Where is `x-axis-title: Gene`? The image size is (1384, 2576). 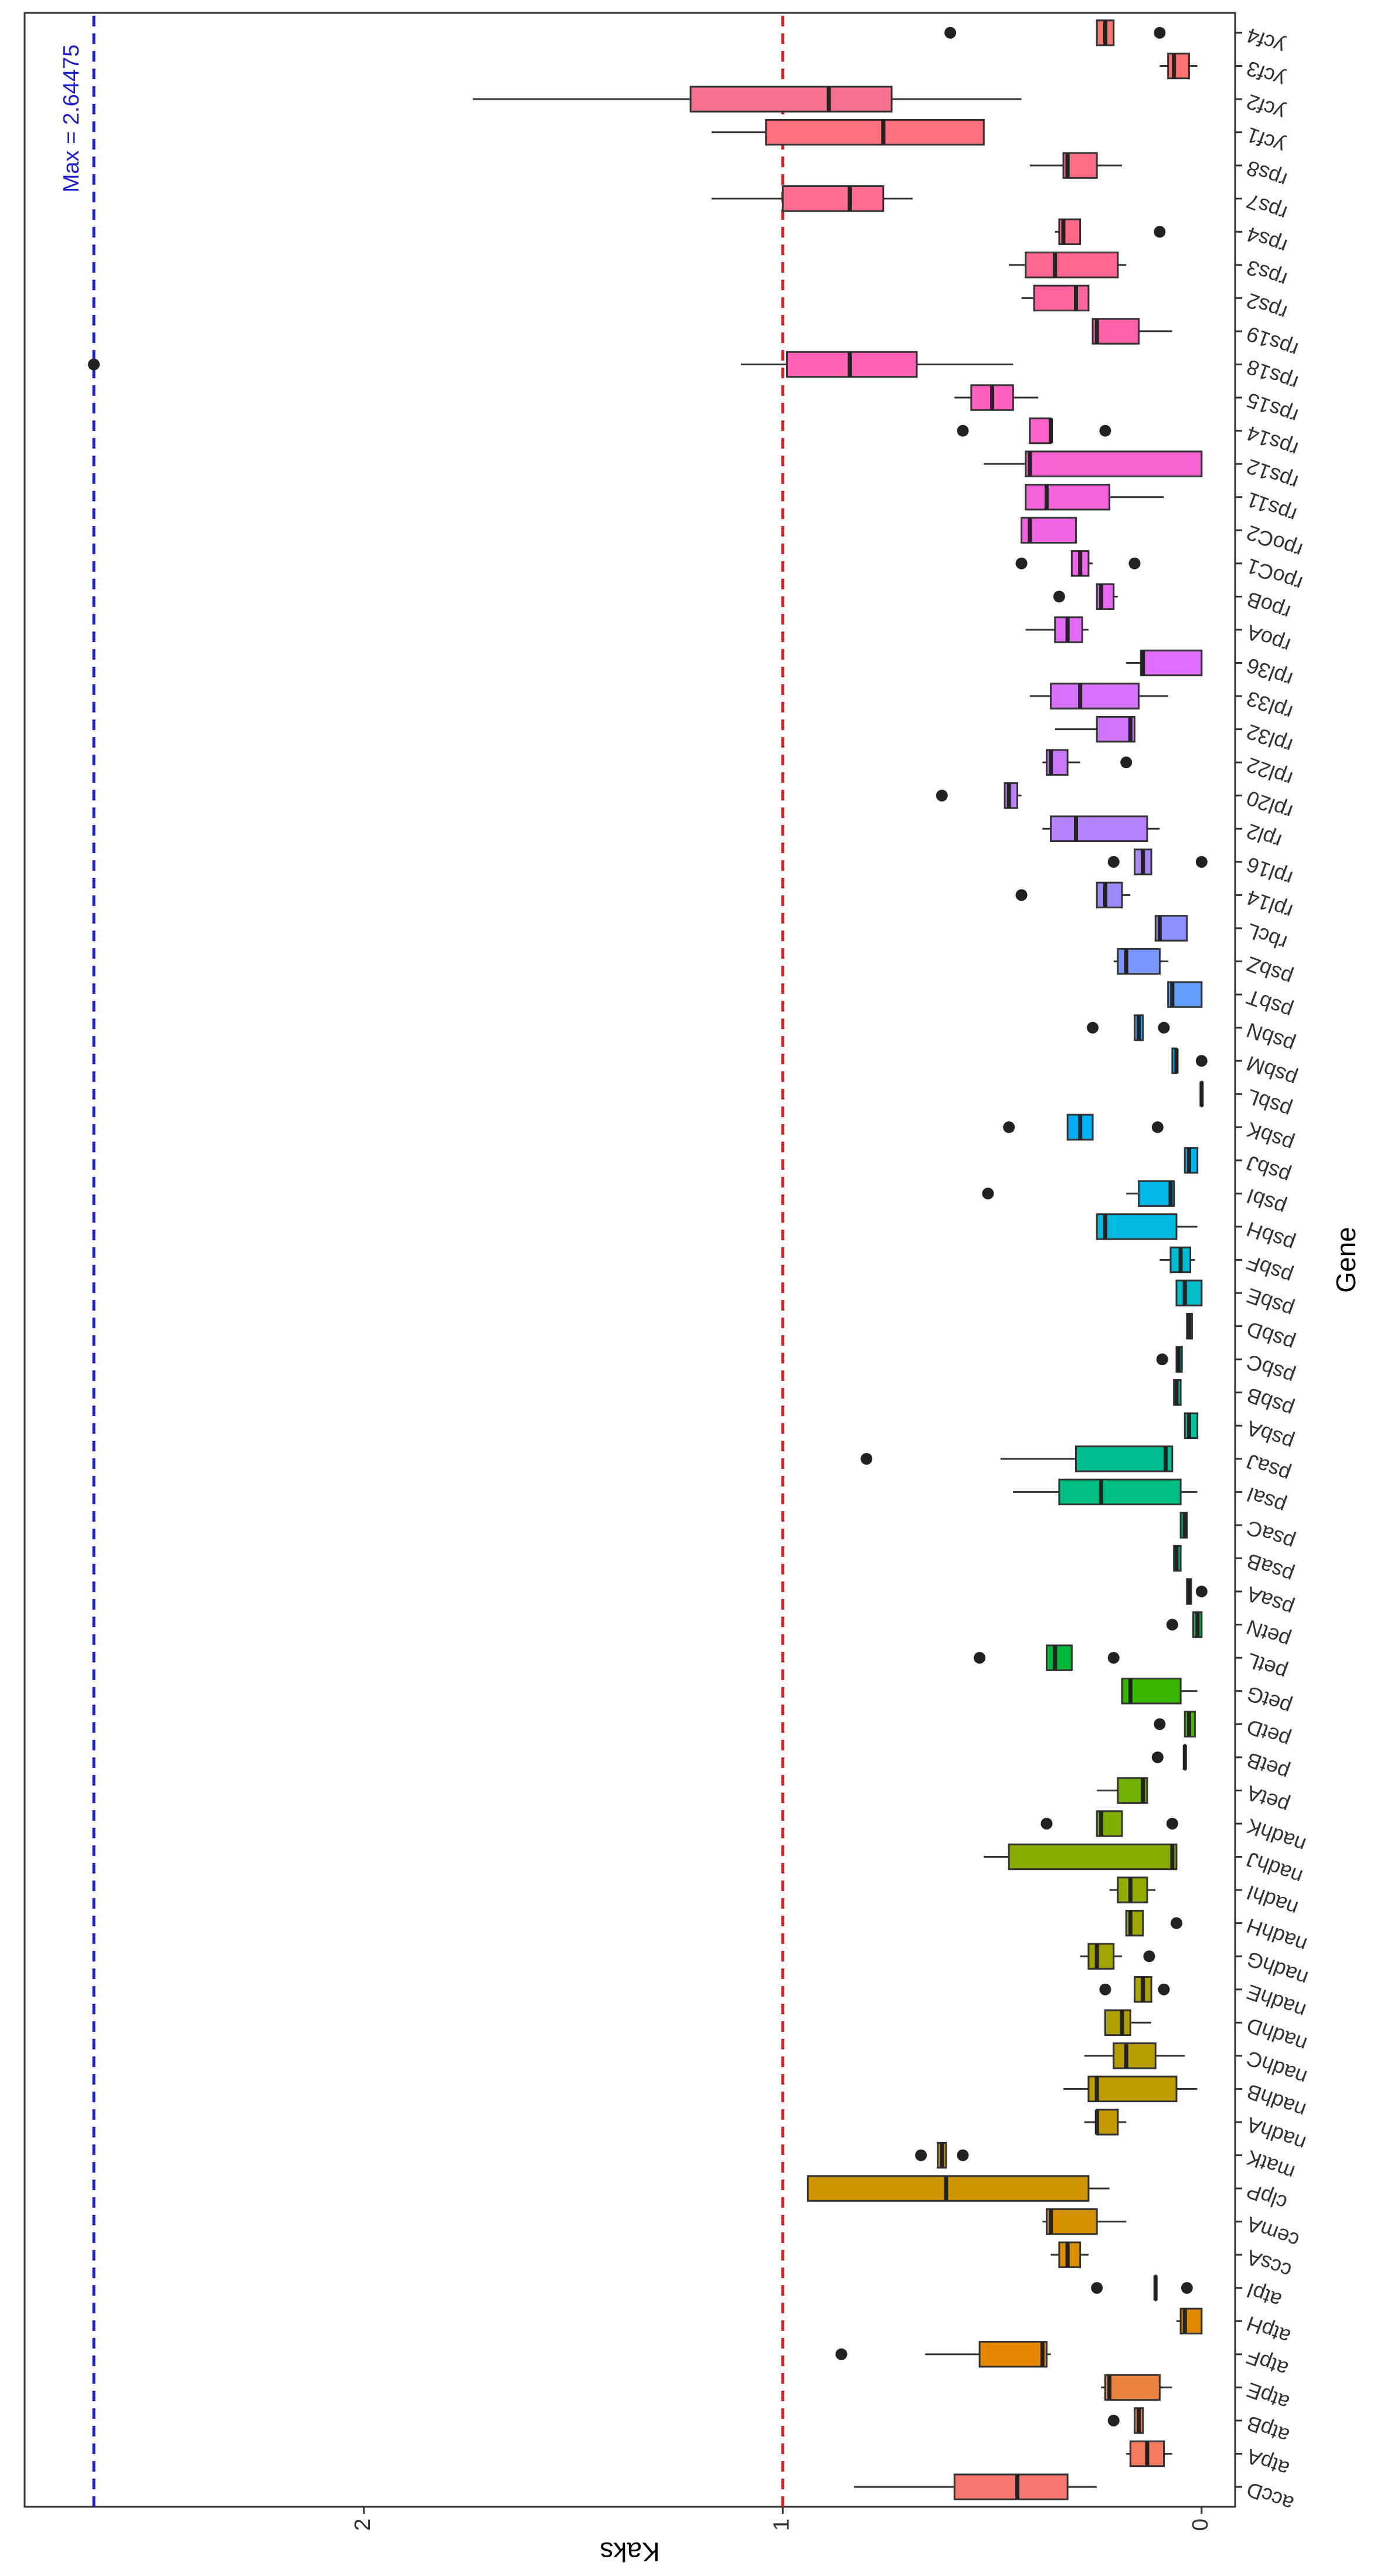
x-axis-title: Gene is located at coordinates (1346, 1260).